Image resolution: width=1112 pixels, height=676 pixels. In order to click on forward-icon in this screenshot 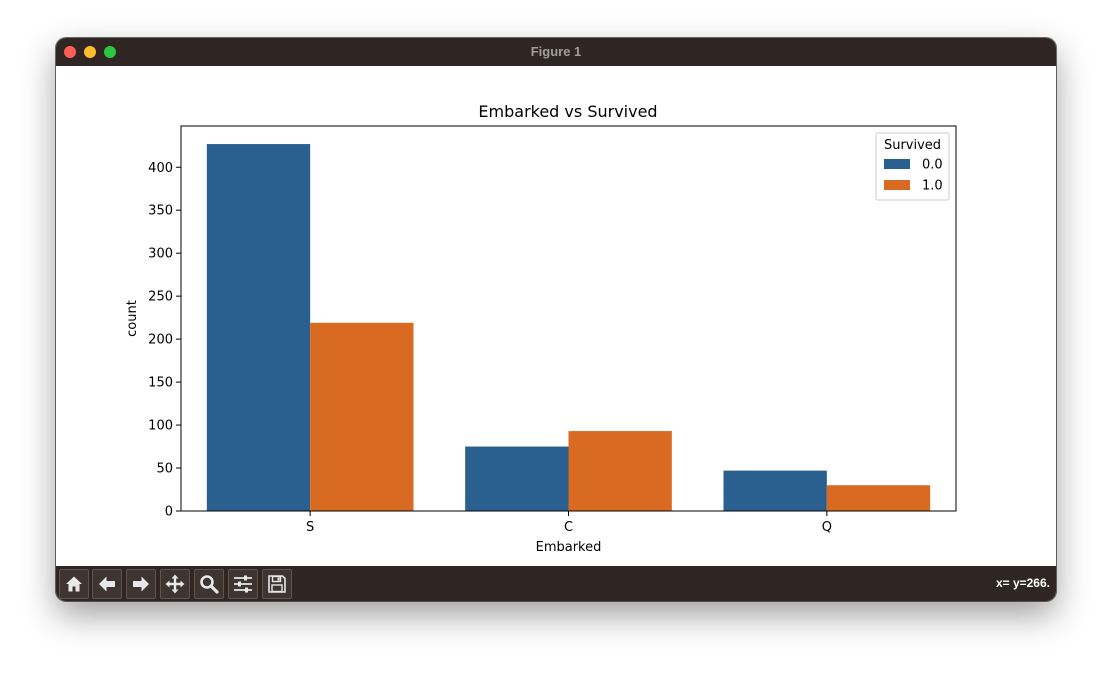, I will do `click(141, 584)`.